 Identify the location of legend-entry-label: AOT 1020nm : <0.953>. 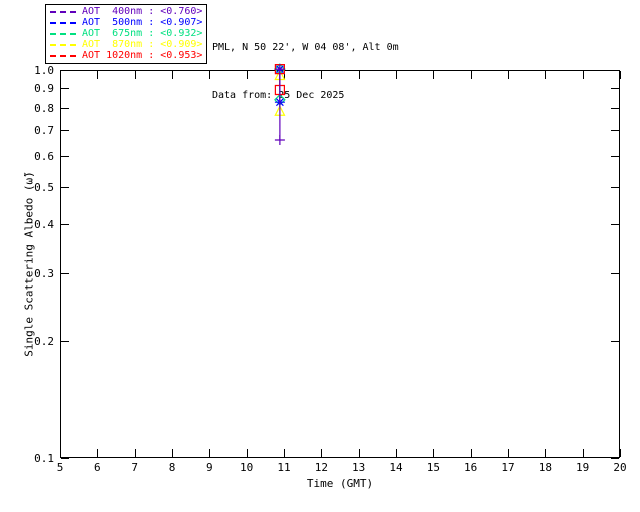
(142, 55).